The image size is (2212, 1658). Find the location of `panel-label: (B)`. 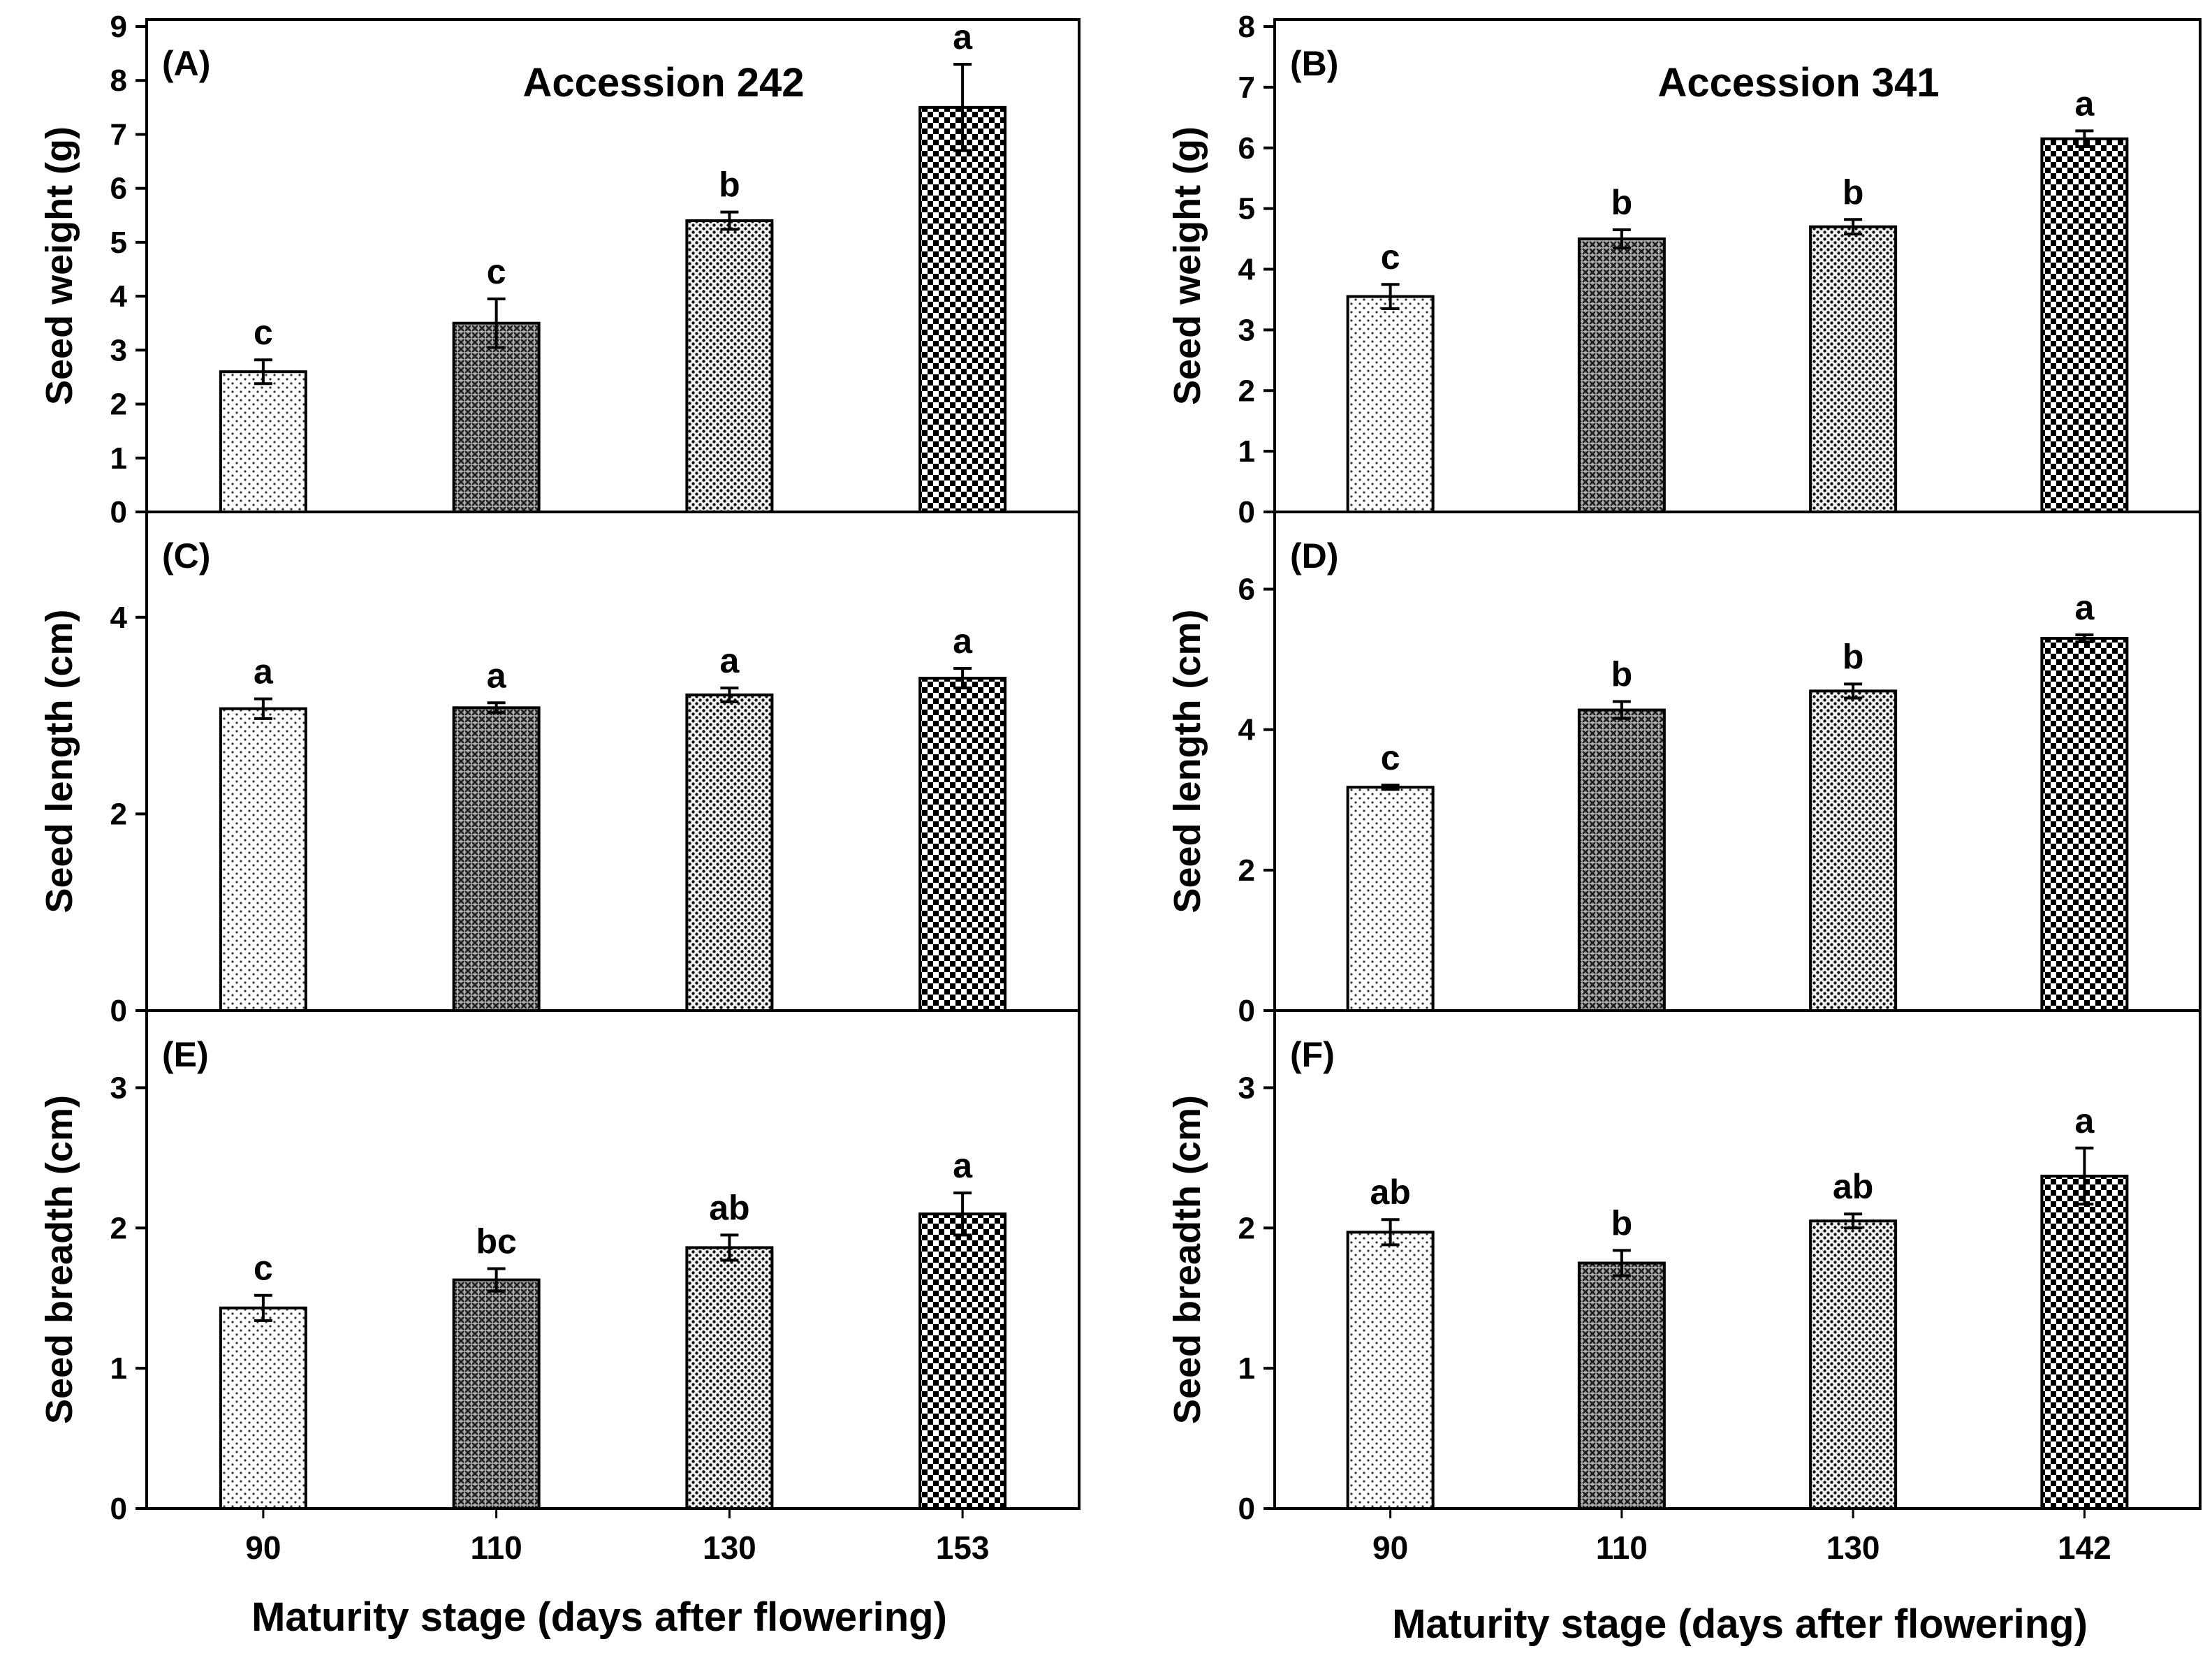

panel-label: (B) is located at coordinates (1314, 64).